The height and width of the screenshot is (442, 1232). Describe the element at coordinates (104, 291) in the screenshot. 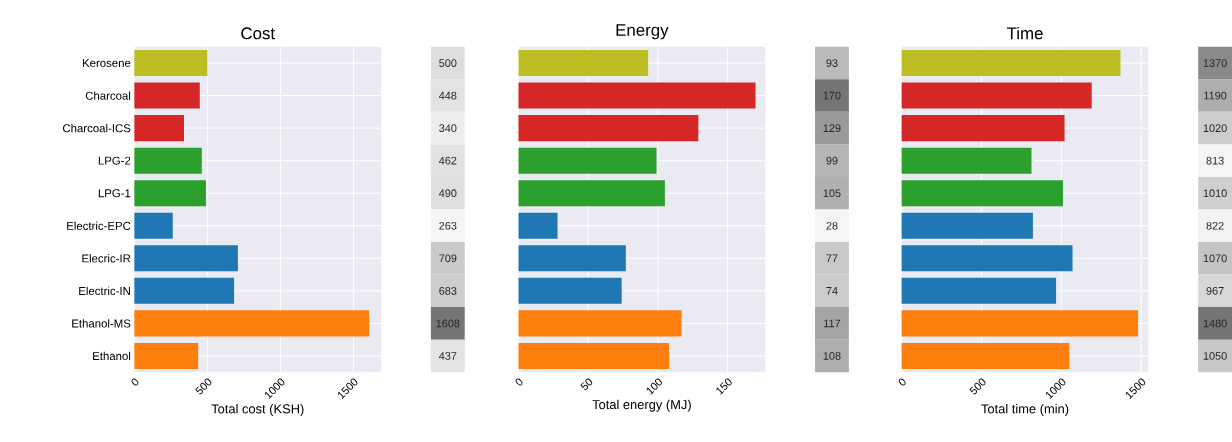

I see `y-tick-label: Electric-IN` at that location.